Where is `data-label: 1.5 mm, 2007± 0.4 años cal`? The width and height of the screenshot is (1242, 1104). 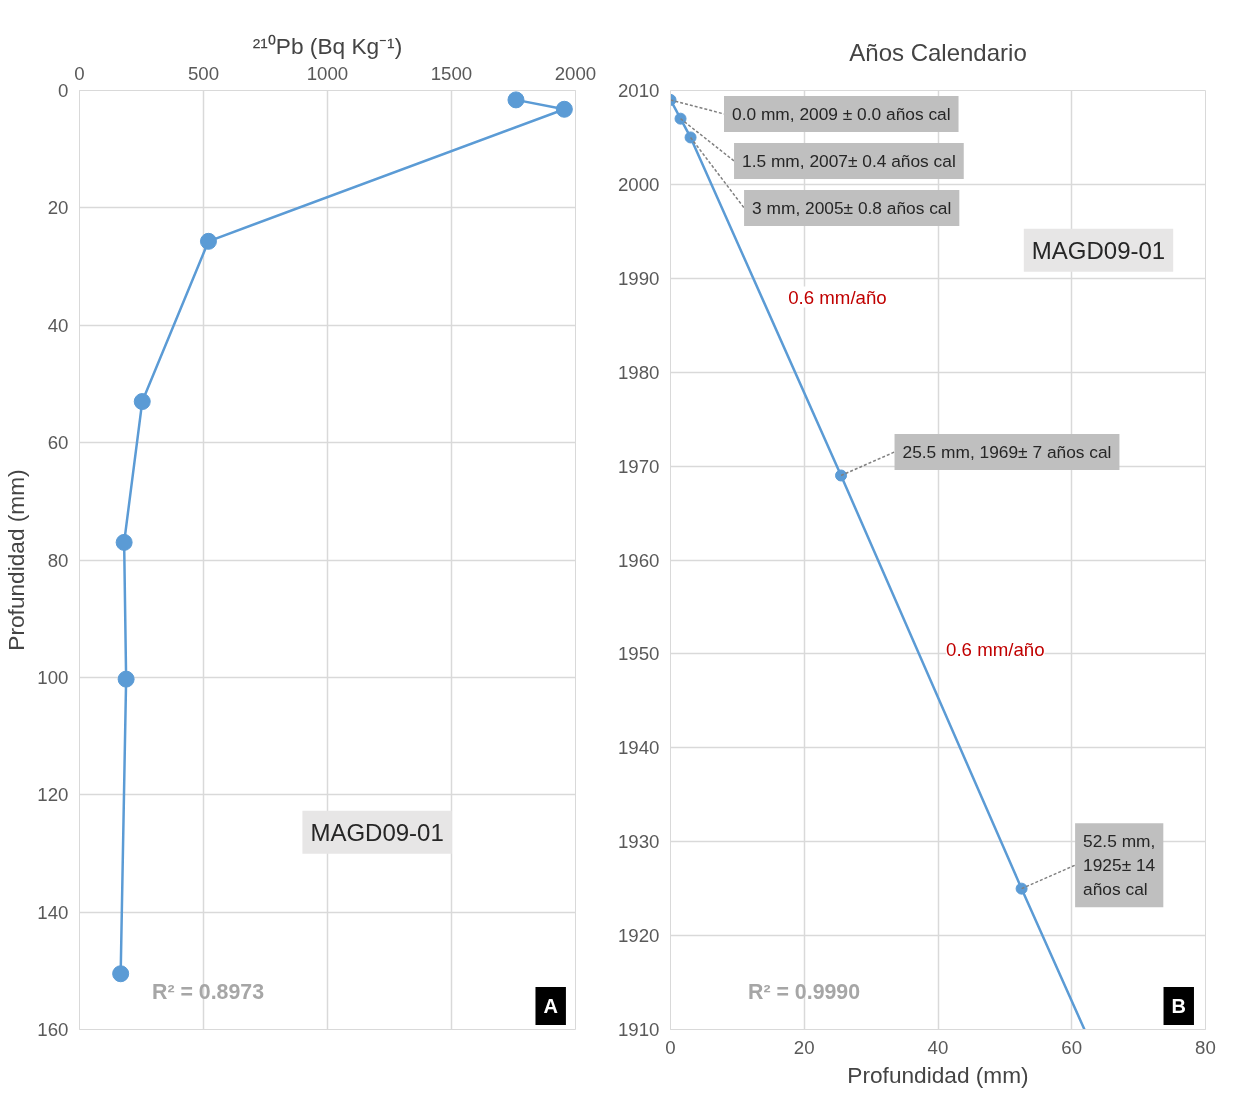 data-label: 1.5 mm, 2007± 0.4 años cal is located at coordinates (849, 160).